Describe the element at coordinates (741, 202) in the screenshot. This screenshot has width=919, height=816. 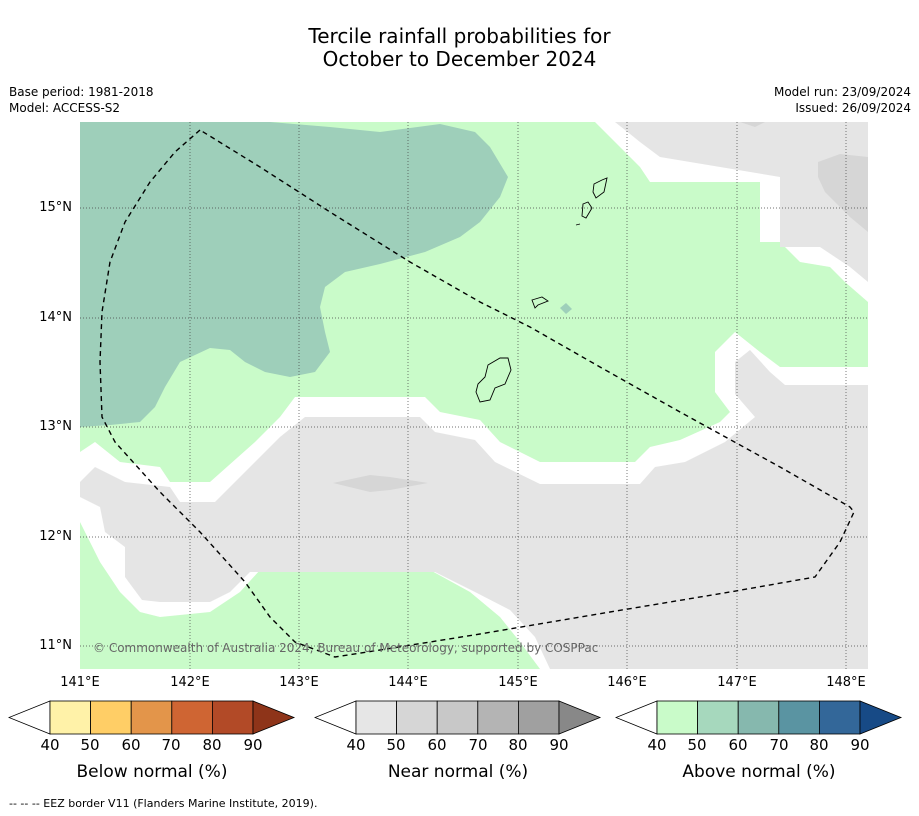
I see `near-normal-top-right` at that location.